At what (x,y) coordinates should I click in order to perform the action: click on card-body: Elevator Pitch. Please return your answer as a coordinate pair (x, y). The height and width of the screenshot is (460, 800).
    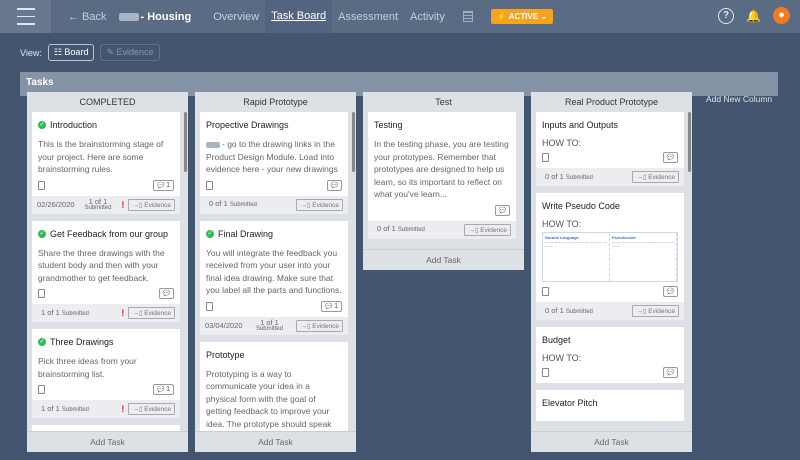
    Looking at the image, I should click on (610, 405).